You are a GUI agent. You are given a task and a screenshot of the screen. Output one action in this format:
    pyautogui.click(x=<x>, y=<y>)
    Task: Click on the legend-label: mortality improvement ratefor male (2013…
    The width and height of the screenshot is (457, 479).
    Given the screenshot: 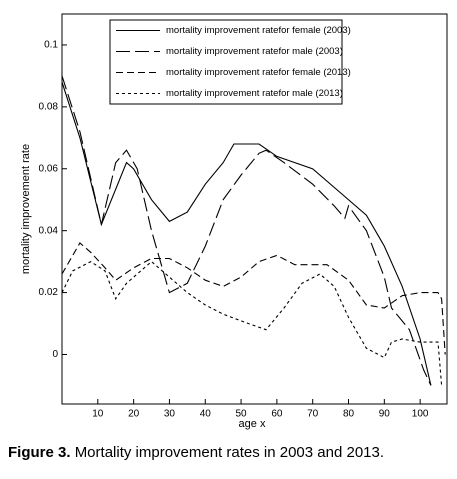 What is the action you would take?
    pyautogui.click(x=254, y=93)
    